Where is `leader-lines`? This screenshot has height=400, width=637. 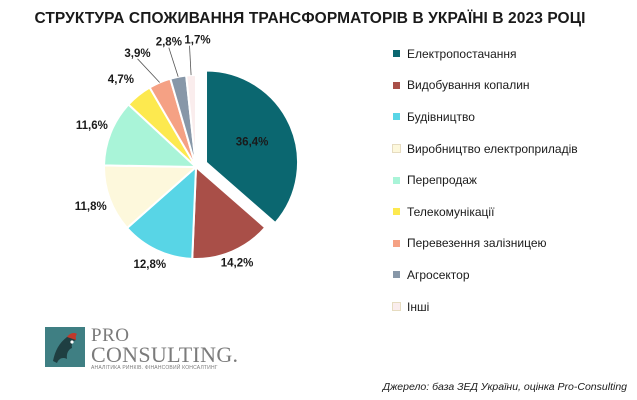
leader-lines is located at coordinates (164, 64).